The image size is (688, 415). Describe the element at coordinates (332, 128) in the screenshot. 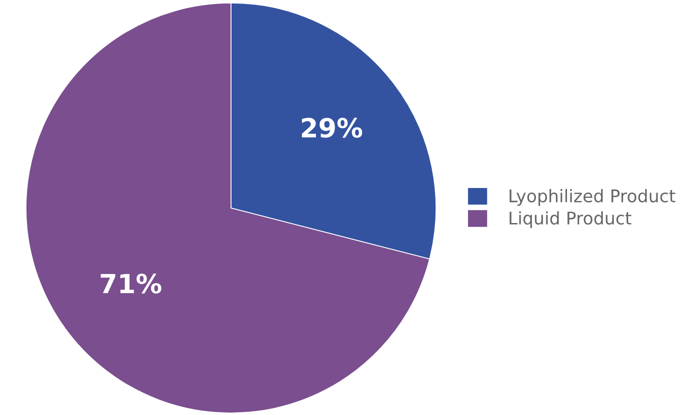

I see `data-label: 29%` at that location.